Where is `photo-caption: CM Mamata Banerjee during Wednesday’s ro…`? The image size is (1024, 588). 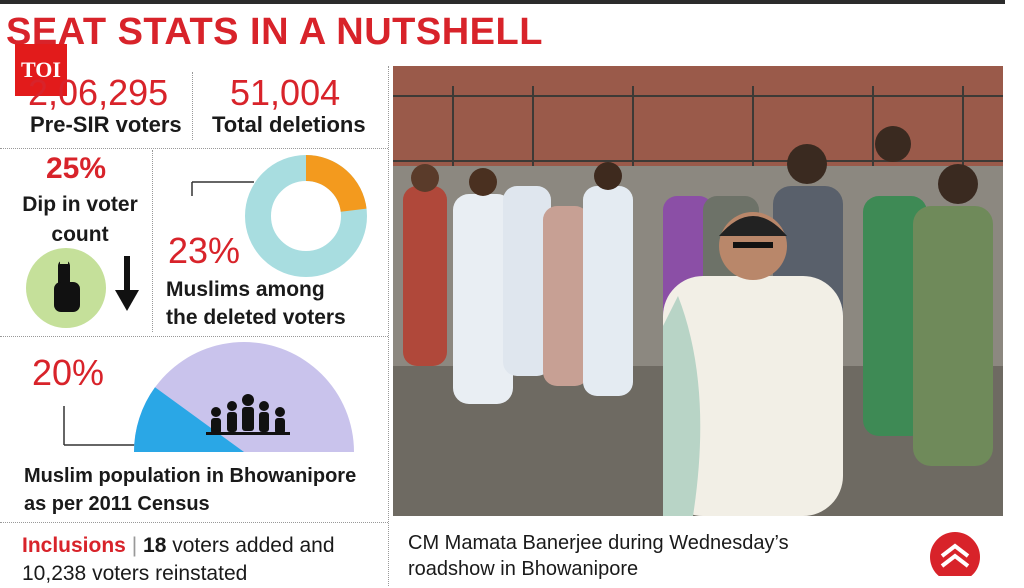 photo-caption: CM Mamata Banerjee during Wednesday’s ro… is located at coordinates (638, 556).